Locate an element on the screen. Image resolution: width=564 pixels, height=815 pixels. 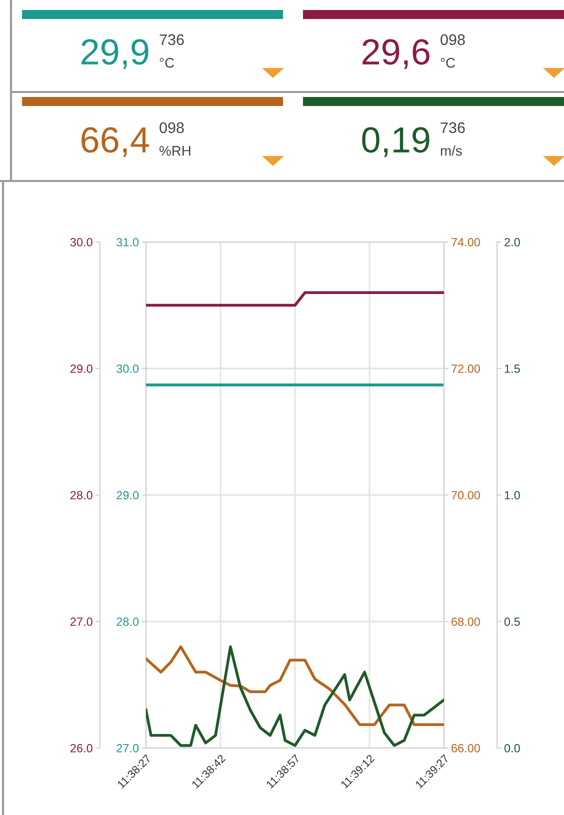
y2-tick-label: 2.0 is located at coordinates (512, 242).